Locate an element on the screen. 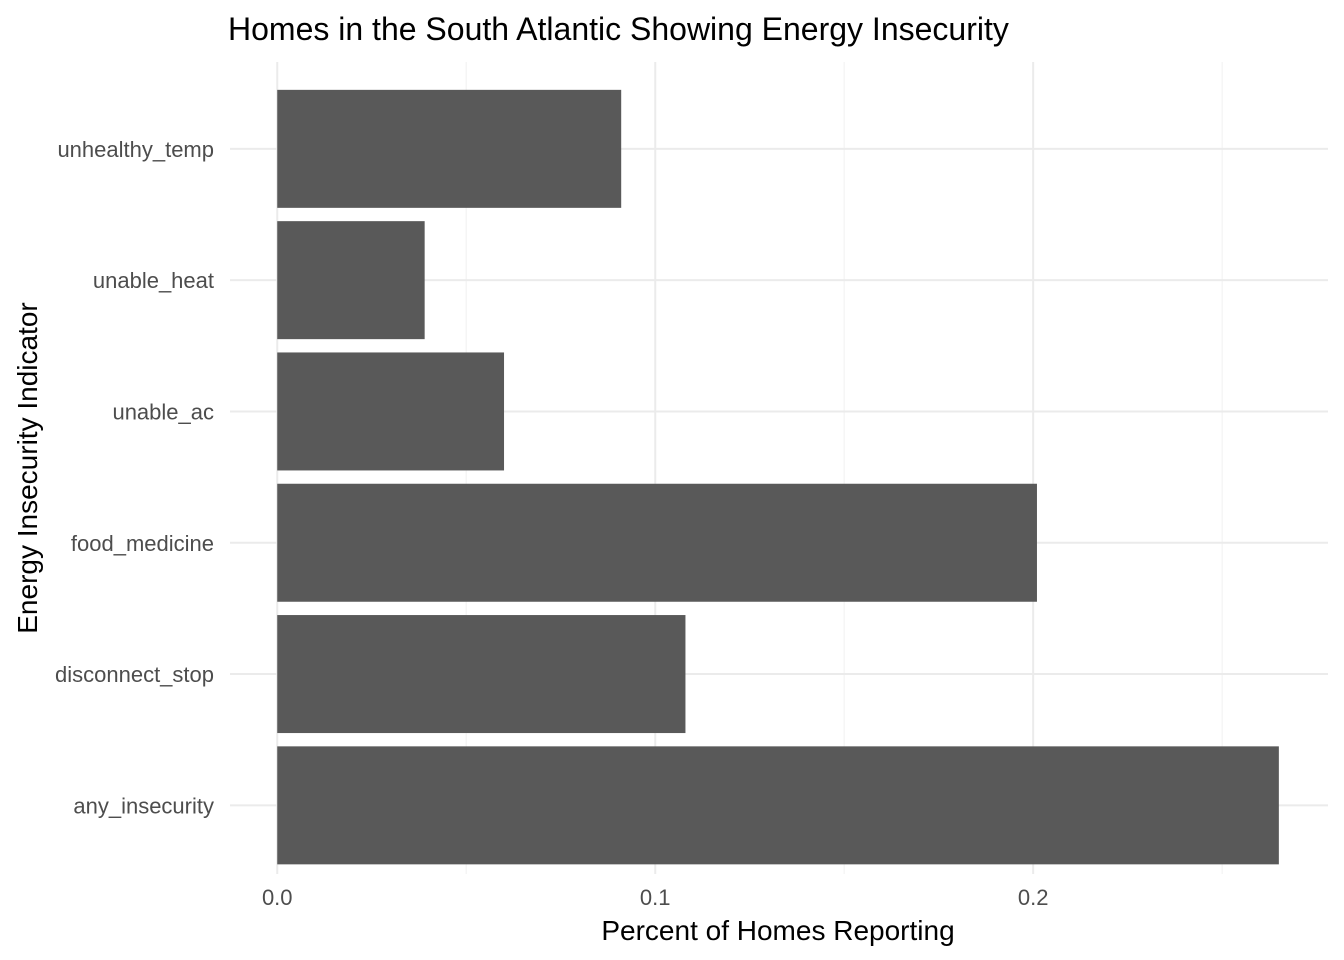  y-tick-label: unhealthy_temp is located at coordinates (135, 149).